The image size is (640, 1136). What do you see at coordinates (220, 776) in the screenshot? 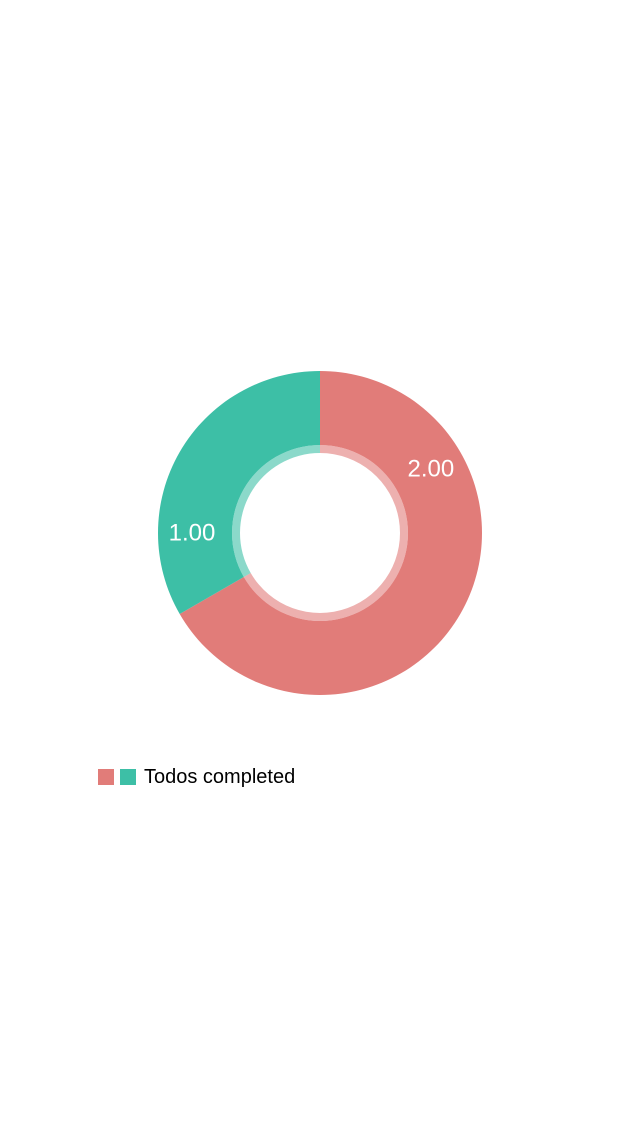
I see `legend-label: Todos completed` at bounding box center [220, 776].